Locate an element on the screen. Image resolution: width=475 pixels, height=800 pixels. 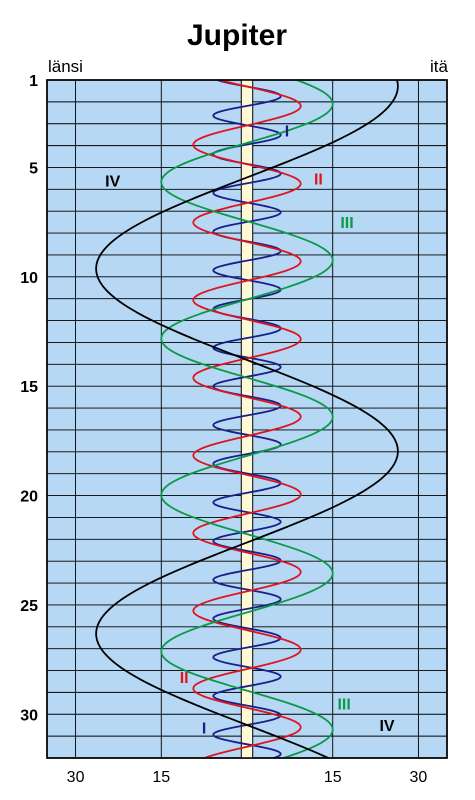
y-tick-label: 20 is located at coordinates (29, 497).